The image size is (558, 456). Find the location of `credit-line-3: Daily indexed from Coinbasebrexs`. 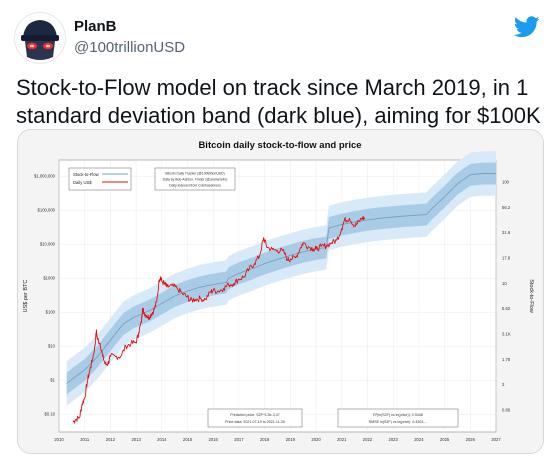

credit-line-3: Daily indexed from Coinbasebrexs is located at coordinates (195, 186).